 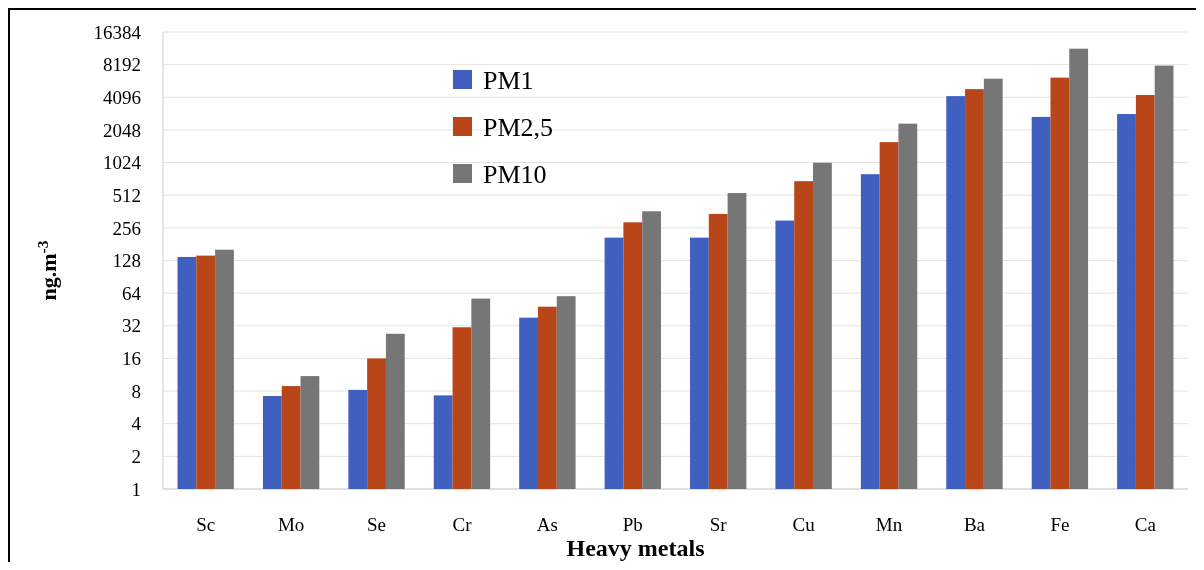 I want to click on y-tick-label: 4096, so click(x=122, y=97).